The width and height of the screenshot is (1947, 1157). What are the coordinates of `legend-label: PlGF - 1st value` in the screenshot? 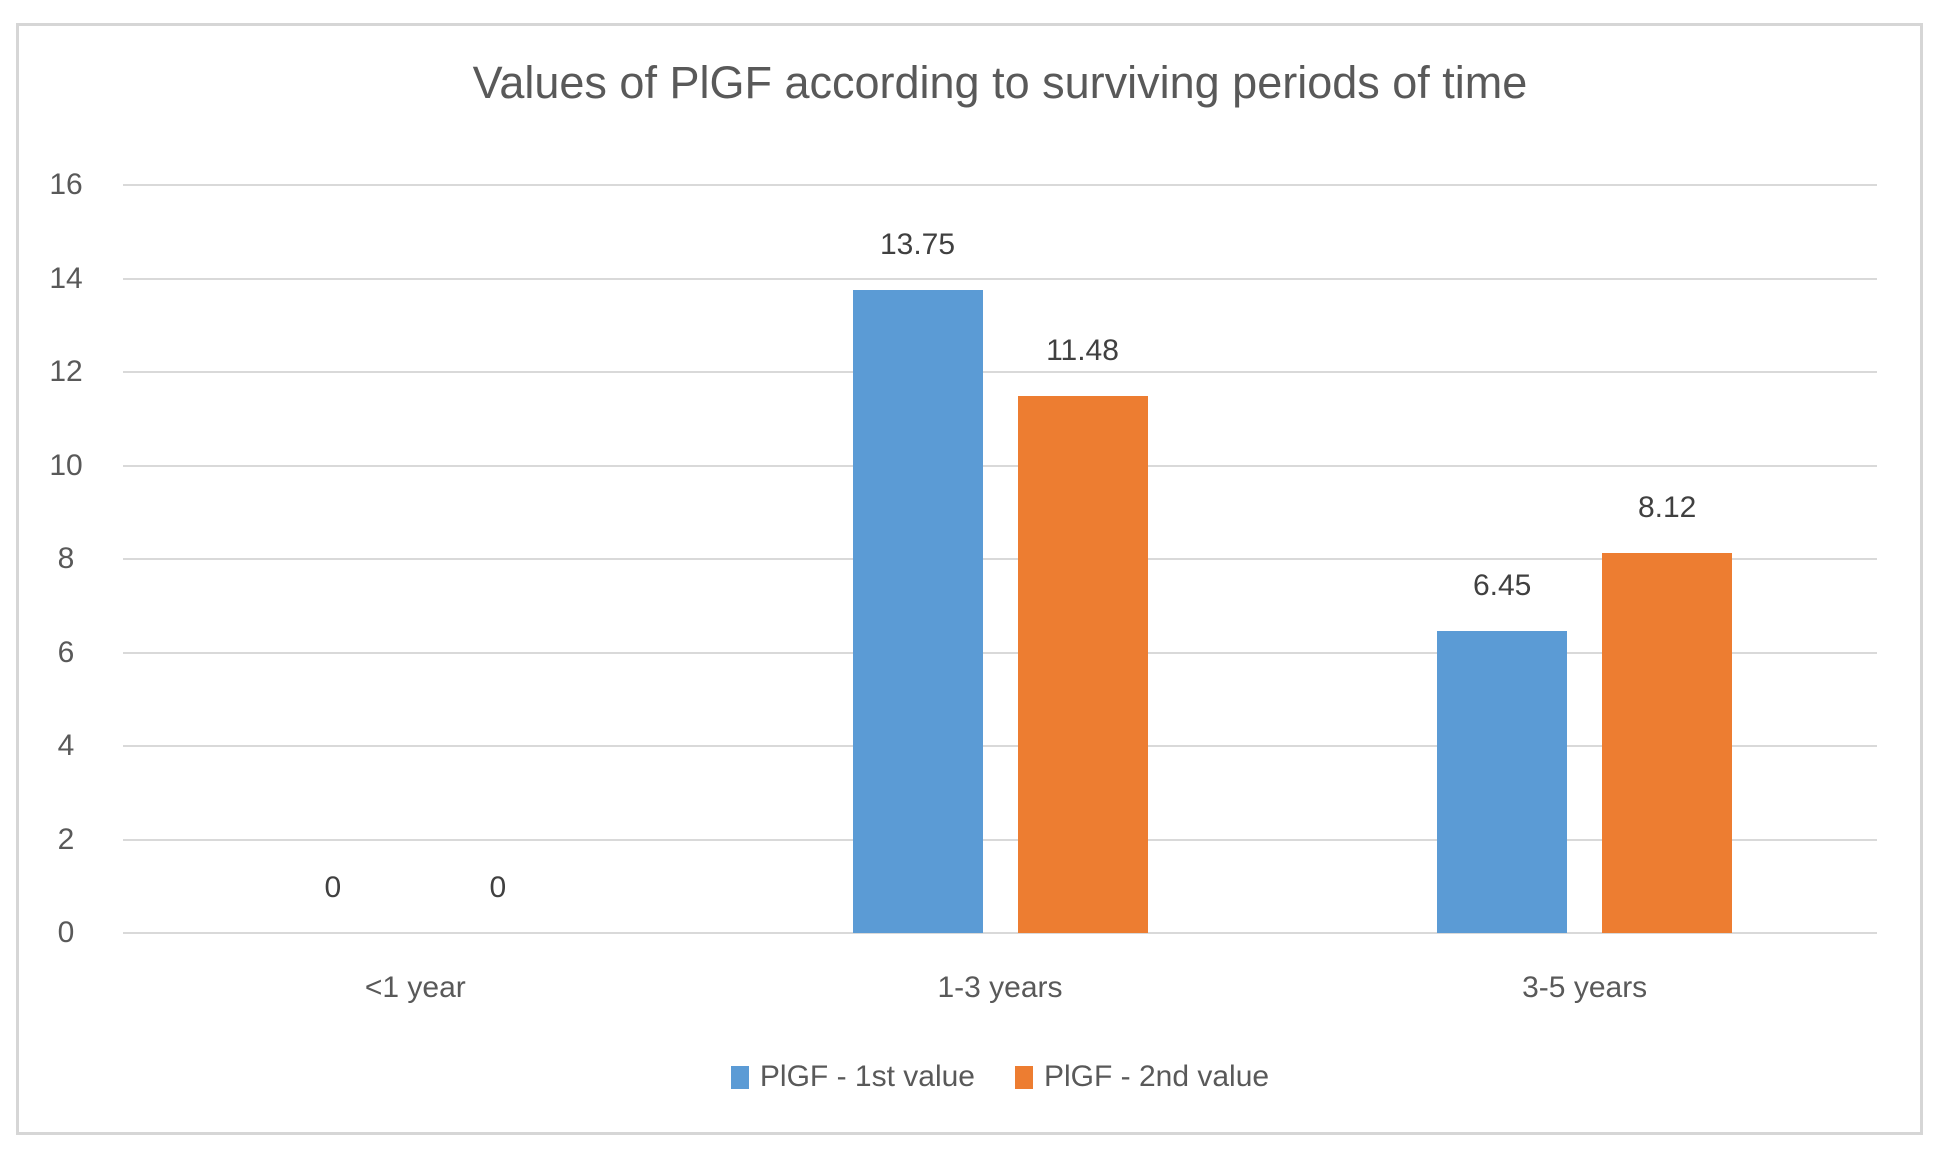 It's located at (867, 1076).